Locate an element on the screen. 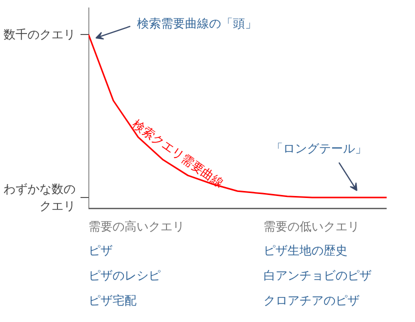 The width and height of the screenshot is (415, 322). text: ピザ宅配 is located at coordinates (112, 301).